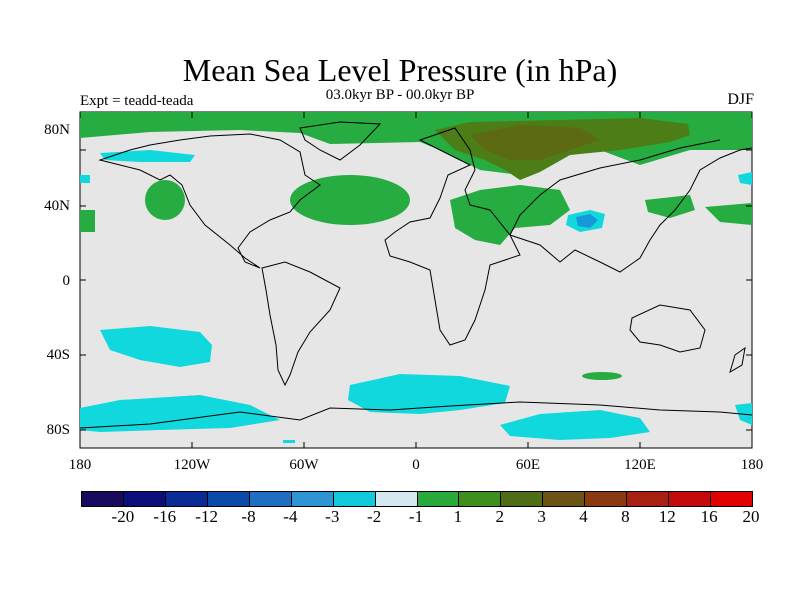  What do you see at coordinates (304, 465) in the screenshot?
I see `lon-label-60w: 60W` at bounding box center [304, 465].